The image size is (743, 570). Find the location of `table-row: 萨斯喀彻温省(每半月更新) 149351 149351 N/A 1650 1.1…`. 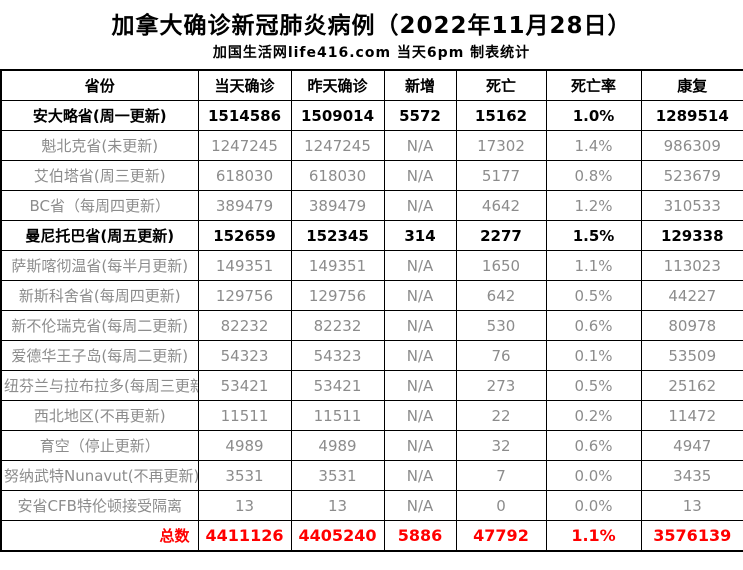

table-row: 萨斯喀彻温省(每半月更新) 149351 149351 N/A 1650 1.1… is located at coordinates (371, 265).